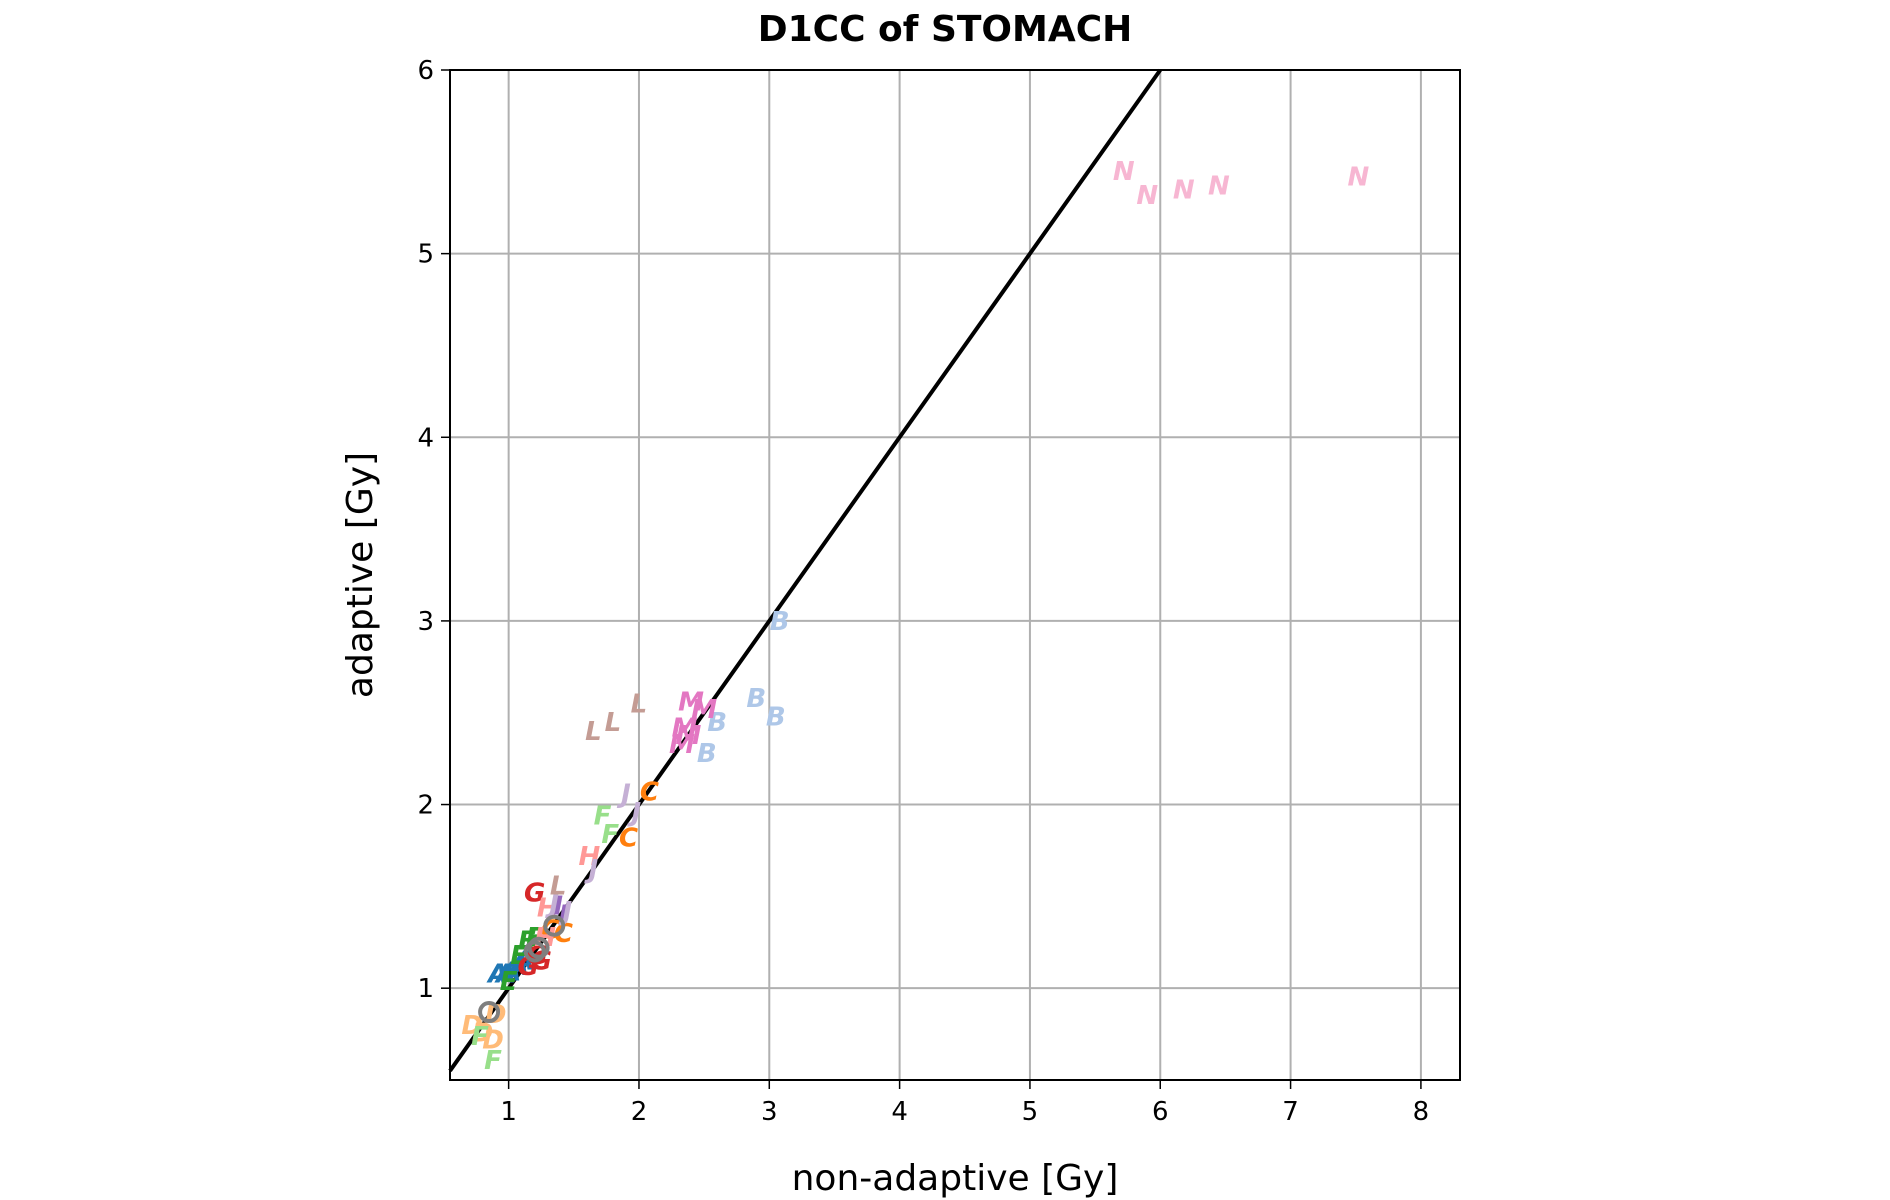 Image resolution: width=1890 pixels, height=1200 pixels. Describe the element at coordinates (425, 438) in the screenshot. I see `y-tick-label: 4` at that location.